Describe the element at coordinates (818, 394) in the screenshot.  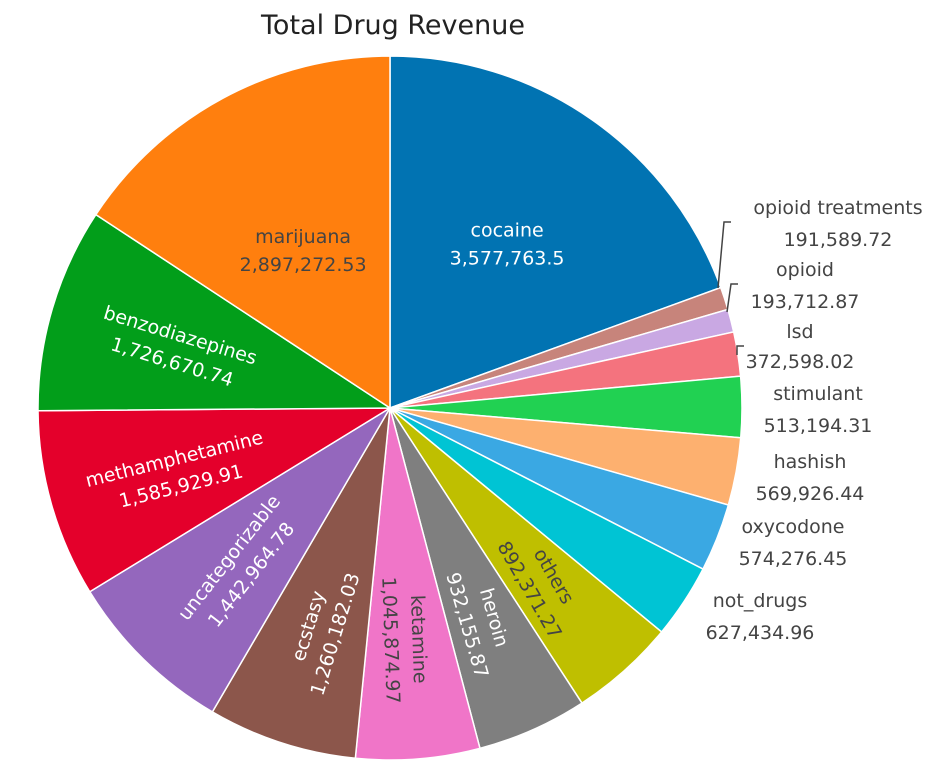
I see `slice-name-label: stimulant` at that location.